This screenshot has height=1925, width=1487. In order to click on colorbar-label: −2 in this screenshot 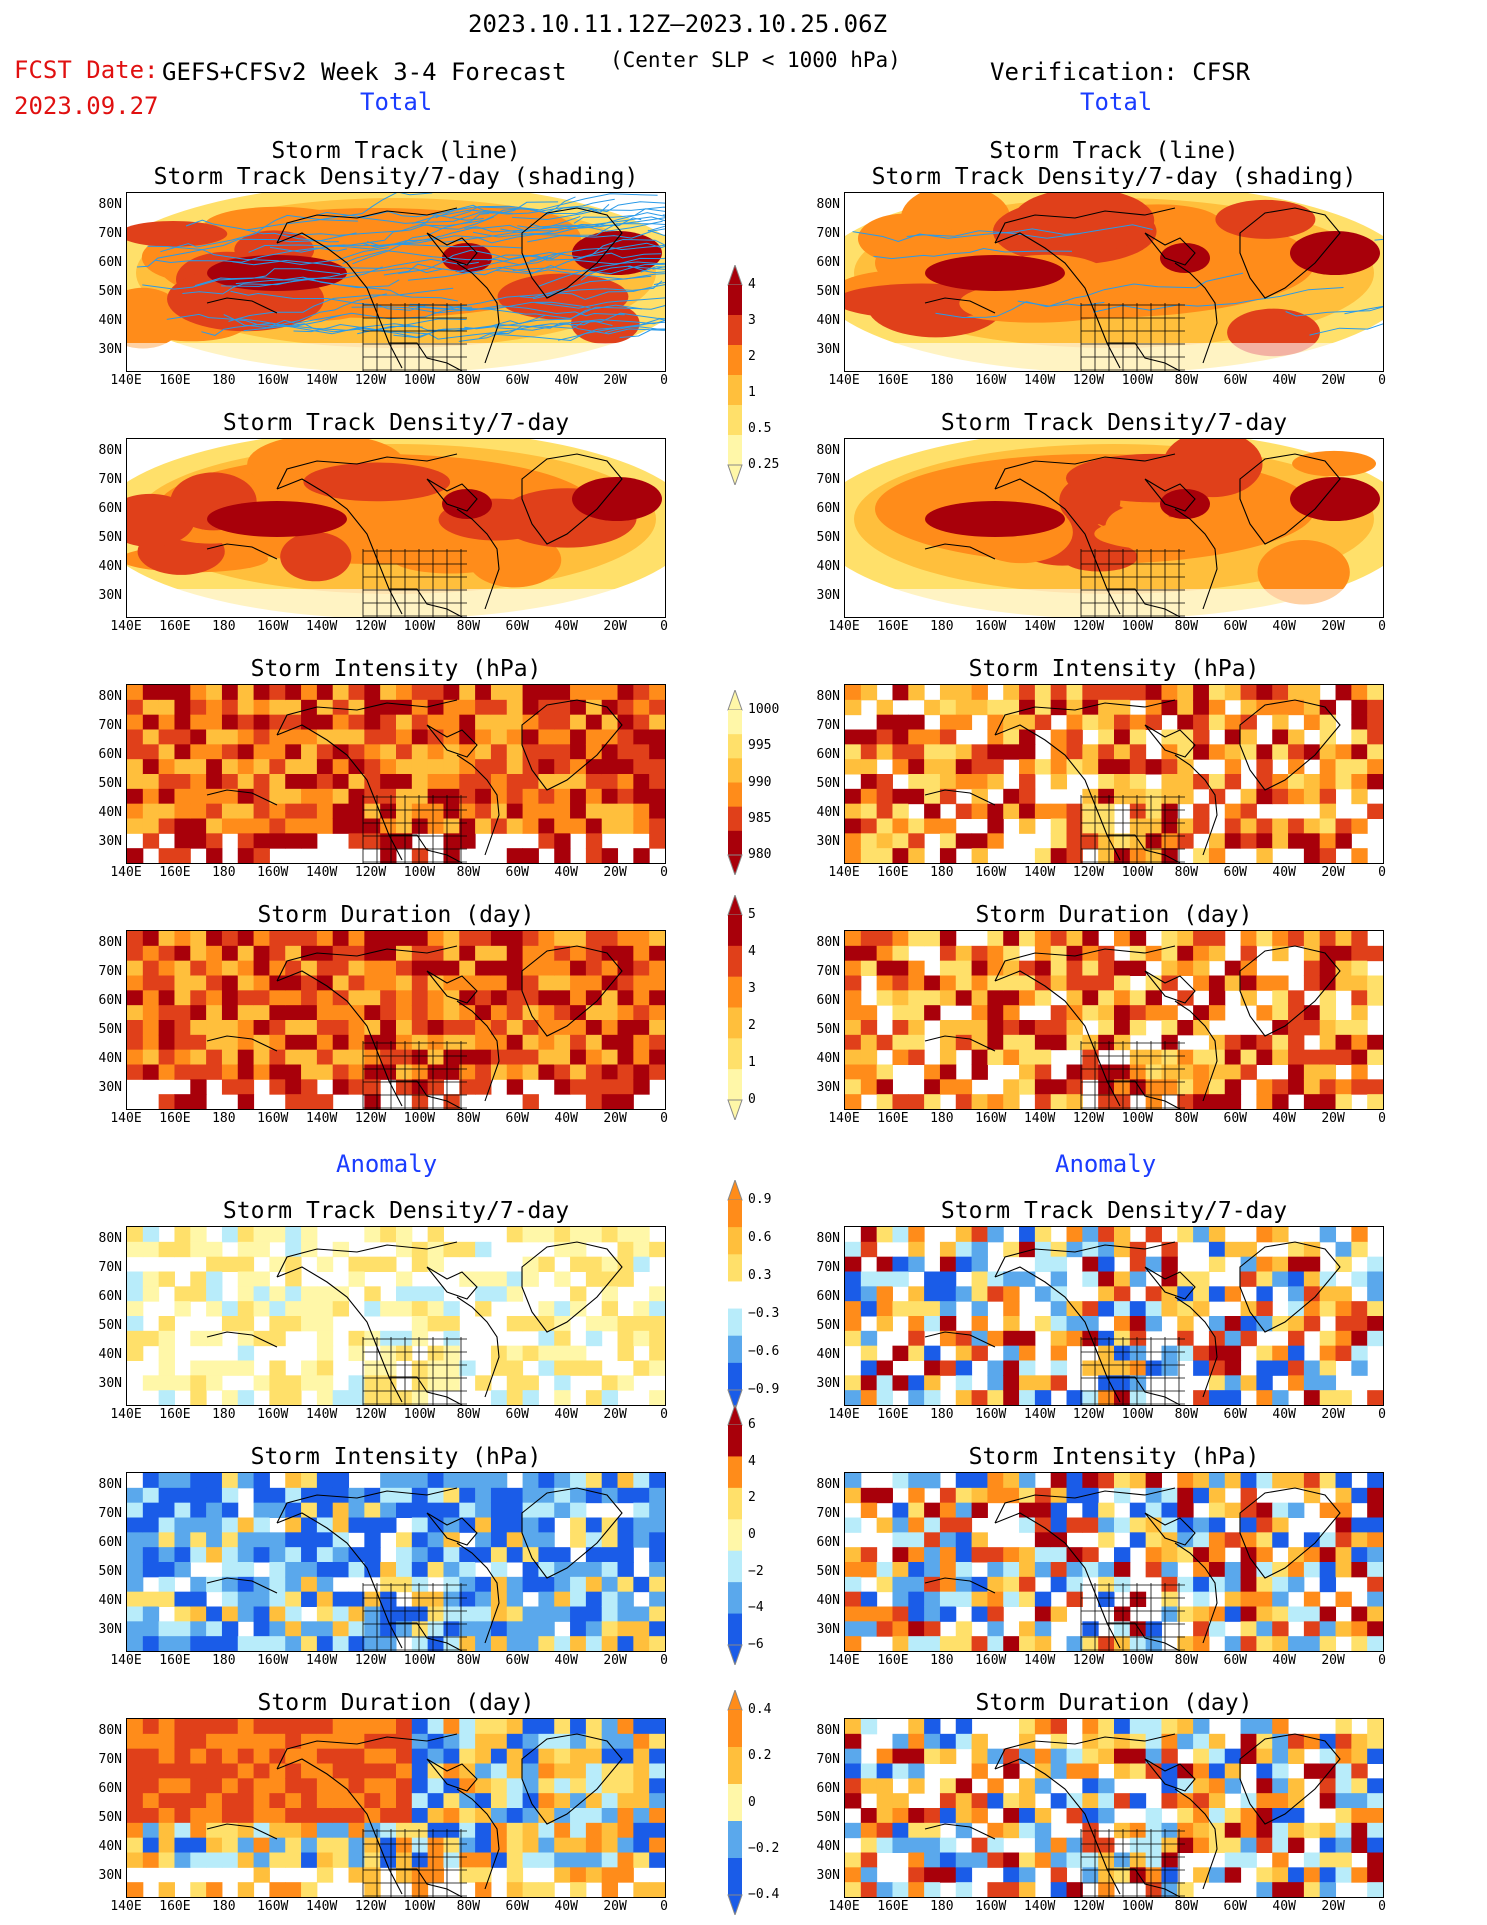, I will do `click(756, 1571)`.